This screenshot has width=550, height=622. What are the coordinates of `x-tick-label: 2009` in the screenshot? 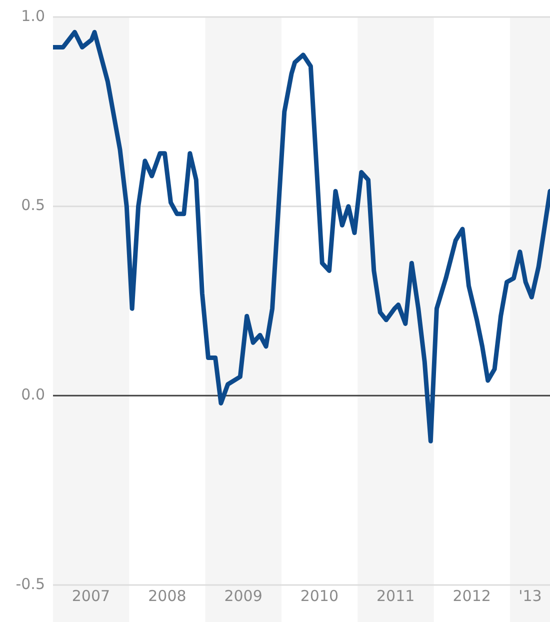 It's located at (243, 595).